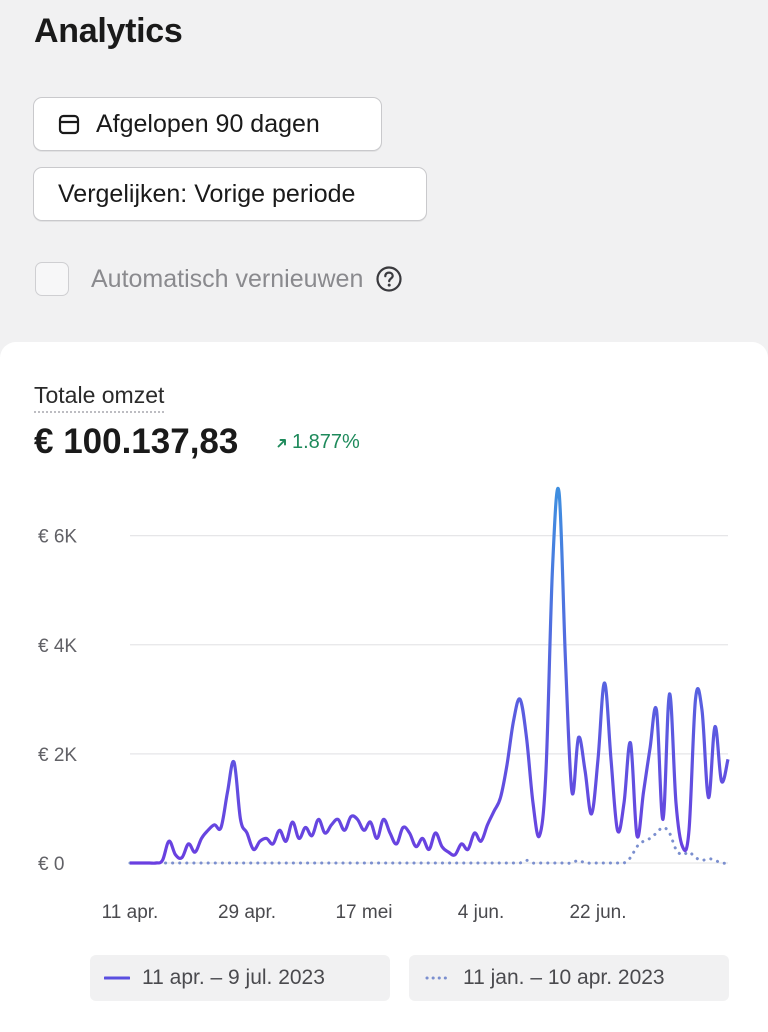 Image resolution: width=768 pixels, height=1032 pixels. What do you see at coordinates (564, 977) in the screenshot?
I see `legend-label-previous: 11 jan. – 10 apr. 2023` at bounding box center [564, 977].